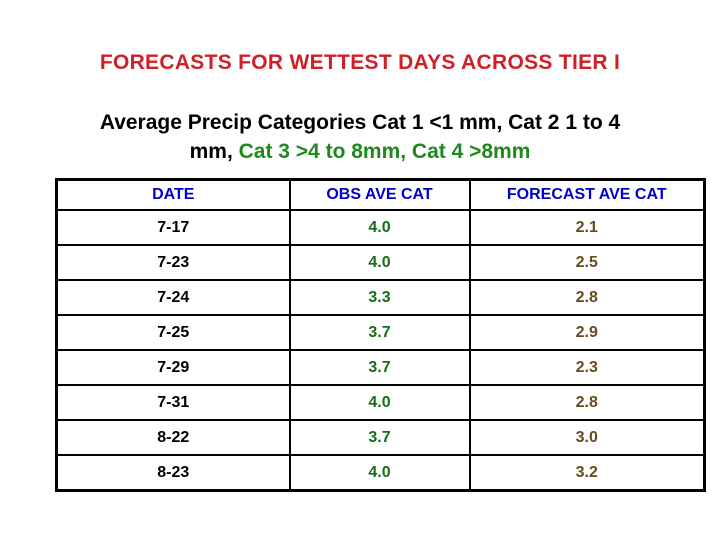  What do you see at coordinates (587, 473) in the screenshot?
I see `forecast-cell: 3.2` at bounding box center [587, 473].